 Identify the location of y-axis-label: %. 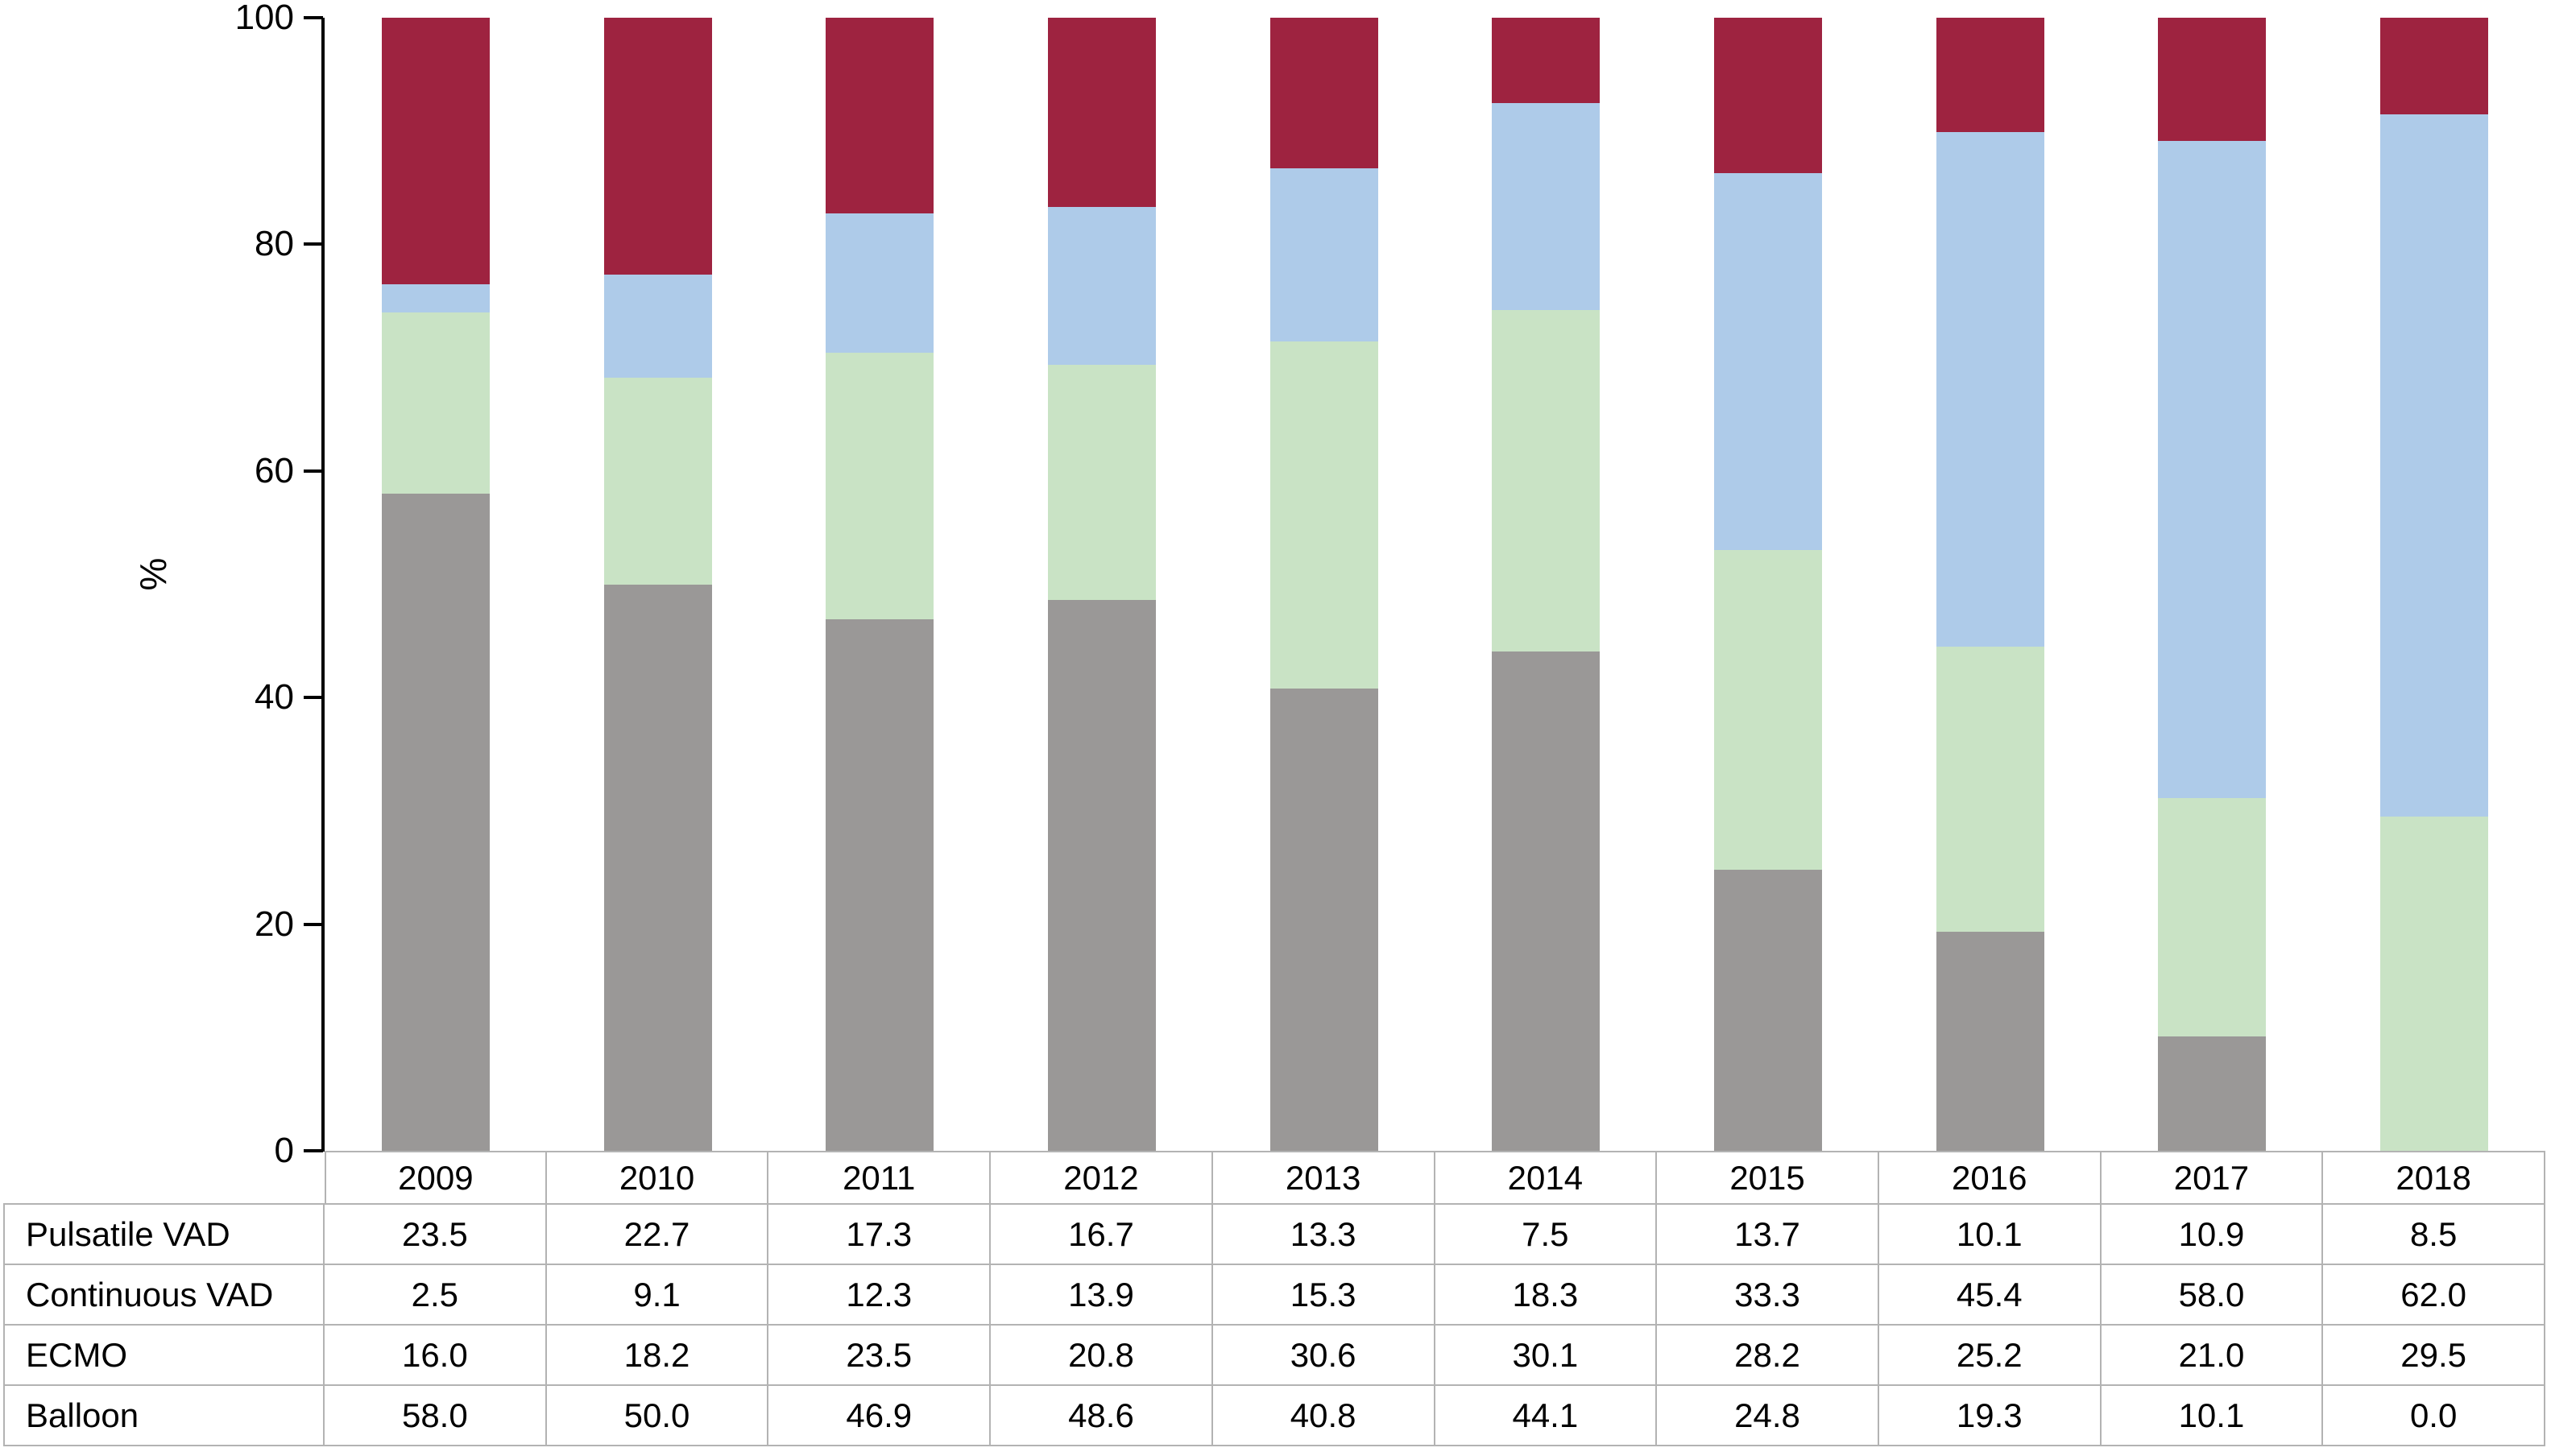
(153, 574).